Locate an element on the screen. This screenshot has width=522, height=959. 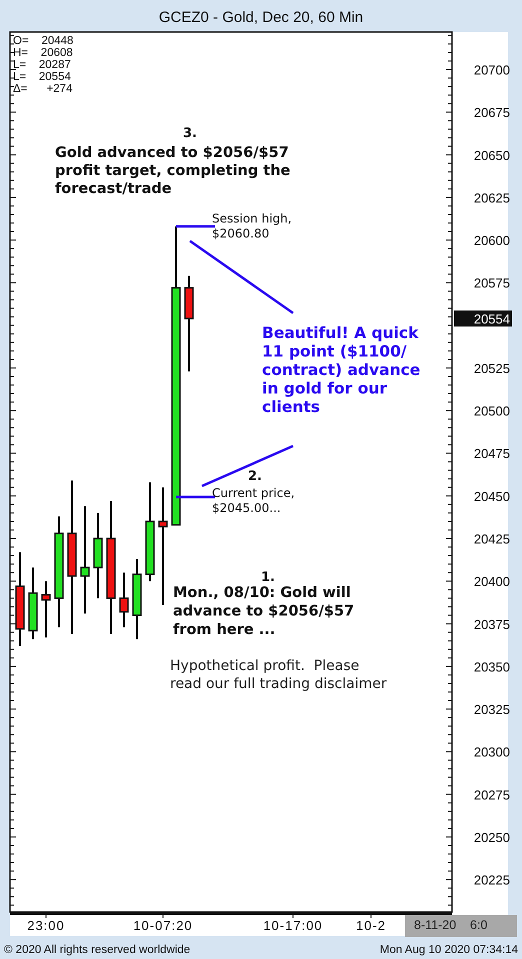
annotation: Gold advanced to $2056/$57 profit target, completing the forecast/trade is located at coordinates (173, 171).